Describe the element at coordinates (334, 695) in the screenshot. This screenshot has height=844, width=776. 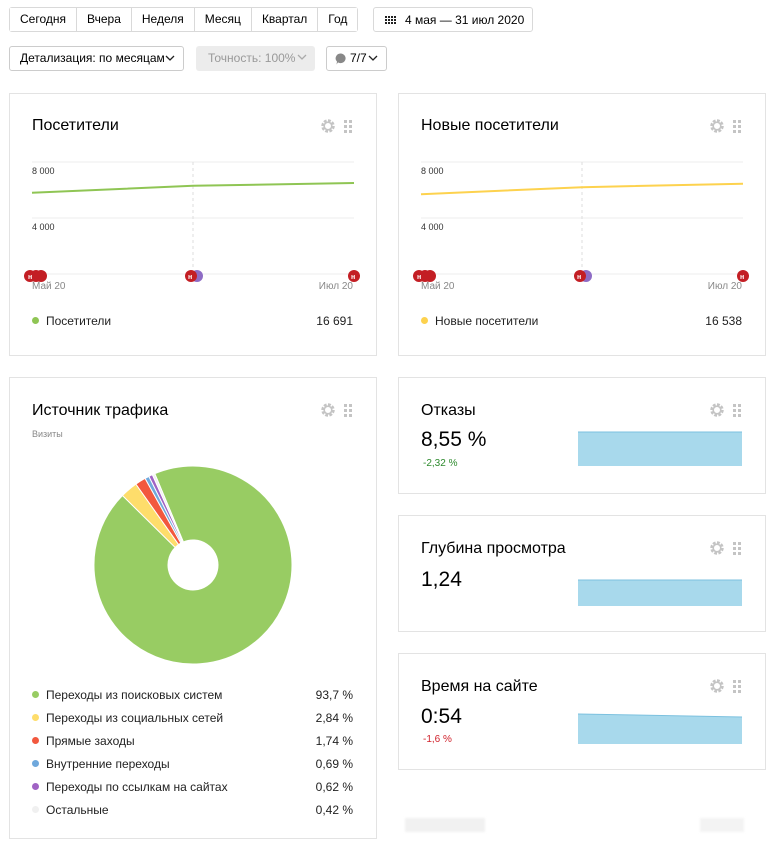
I see `legend-value: 93,7 %` at that location.